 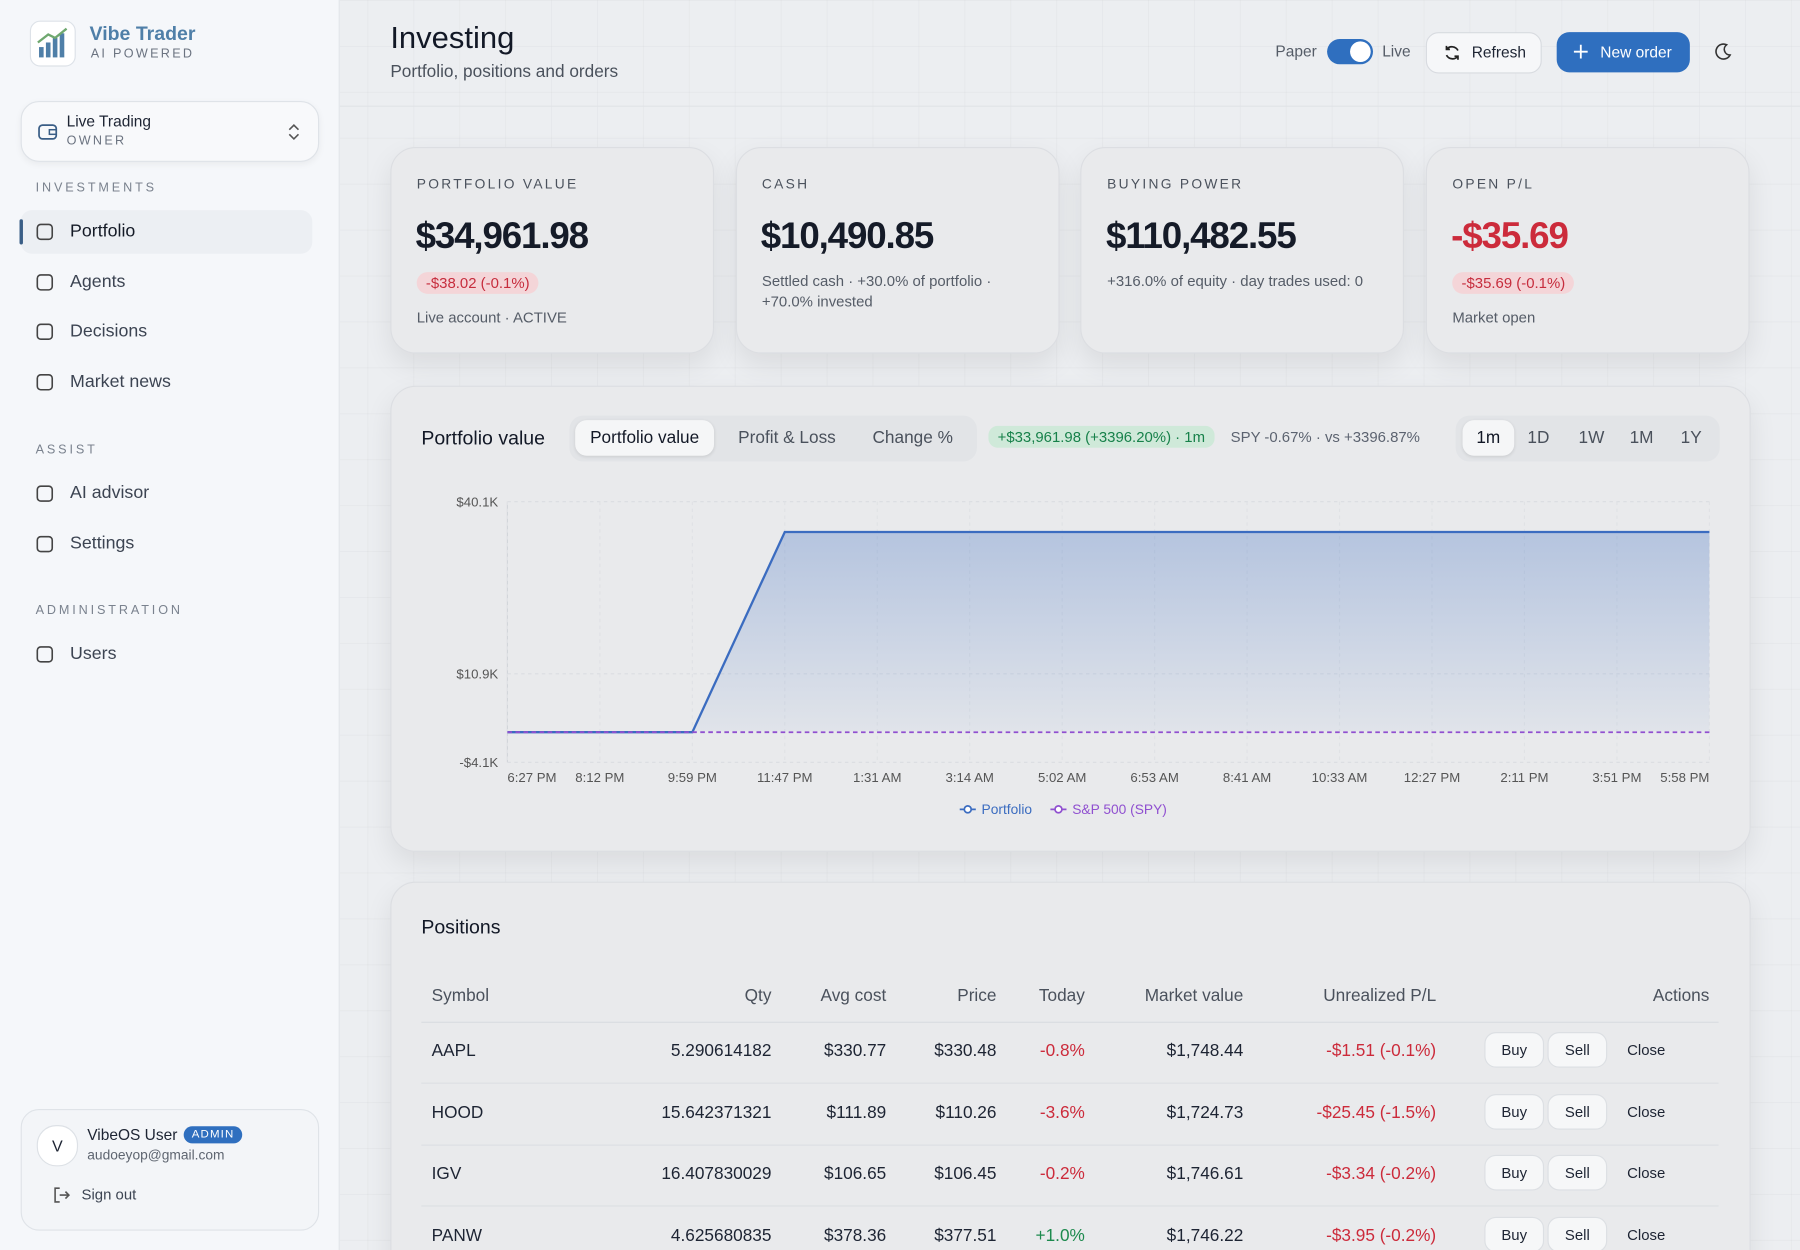 What do you see at coordinates (167, 332) in the screenshot?
I see `nav-item: Decisions` at bounding box center [167, 332].